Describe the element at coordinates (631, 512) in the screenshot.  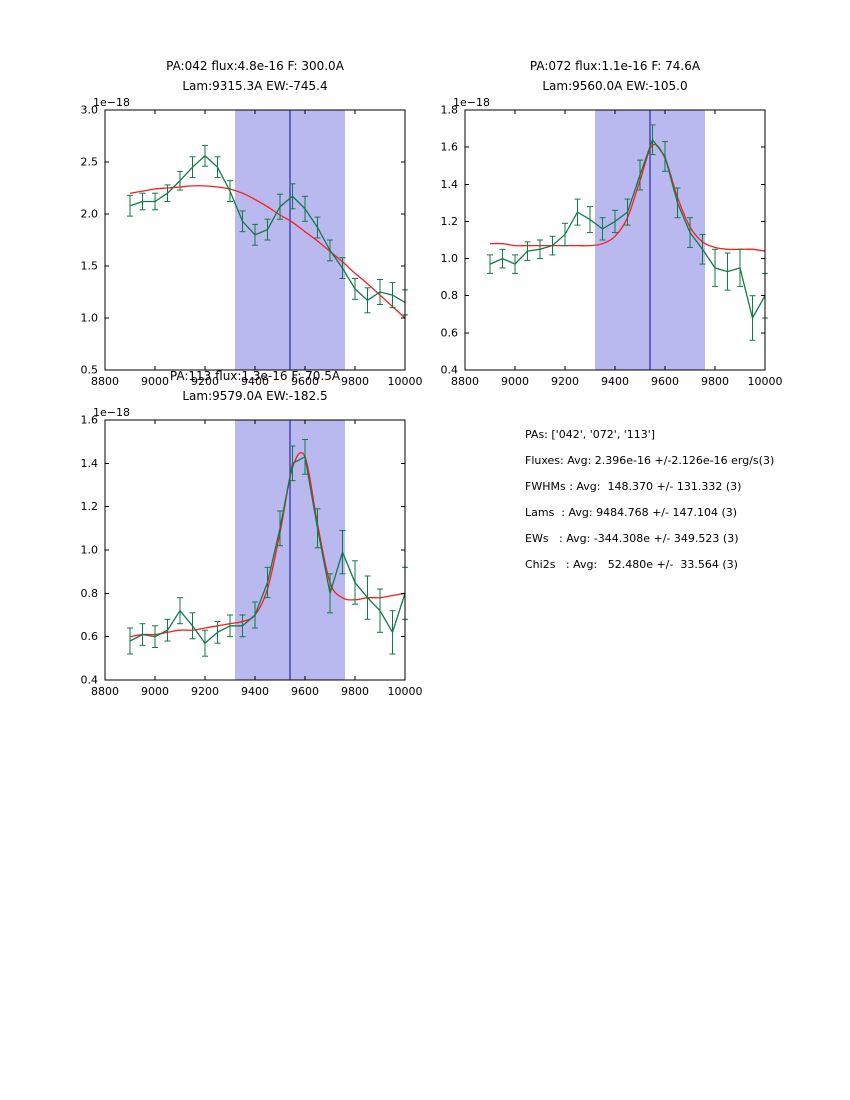
I see `summary-line-lams: Lams : Avg: 9484.768 +/- 147.104 (3)` at that location.